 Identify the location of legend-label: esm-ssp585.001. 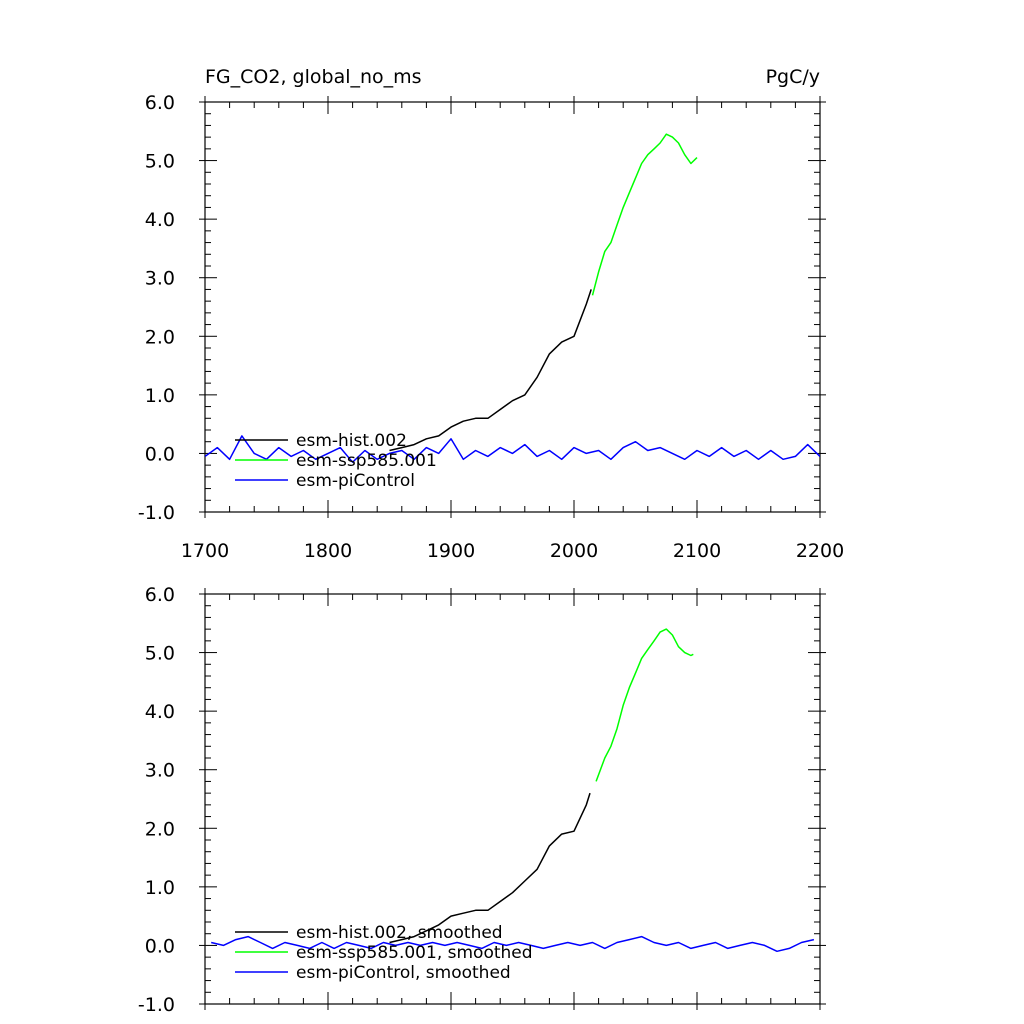
(366, 461).